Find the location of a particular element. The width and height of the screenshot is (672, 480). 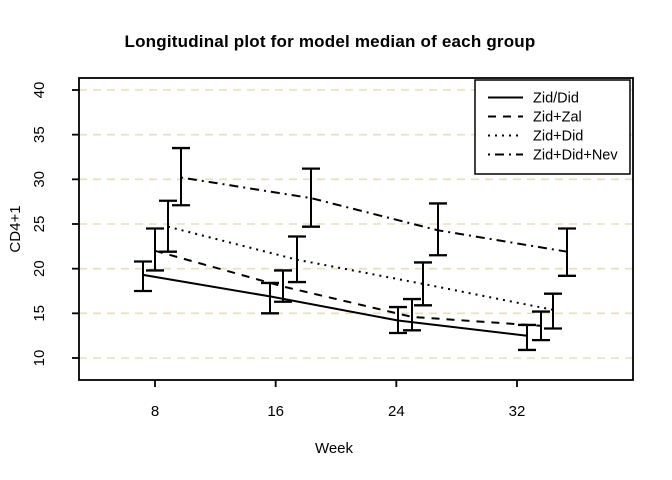

y-tick-label: 35 is located at coordinates (39, 134).